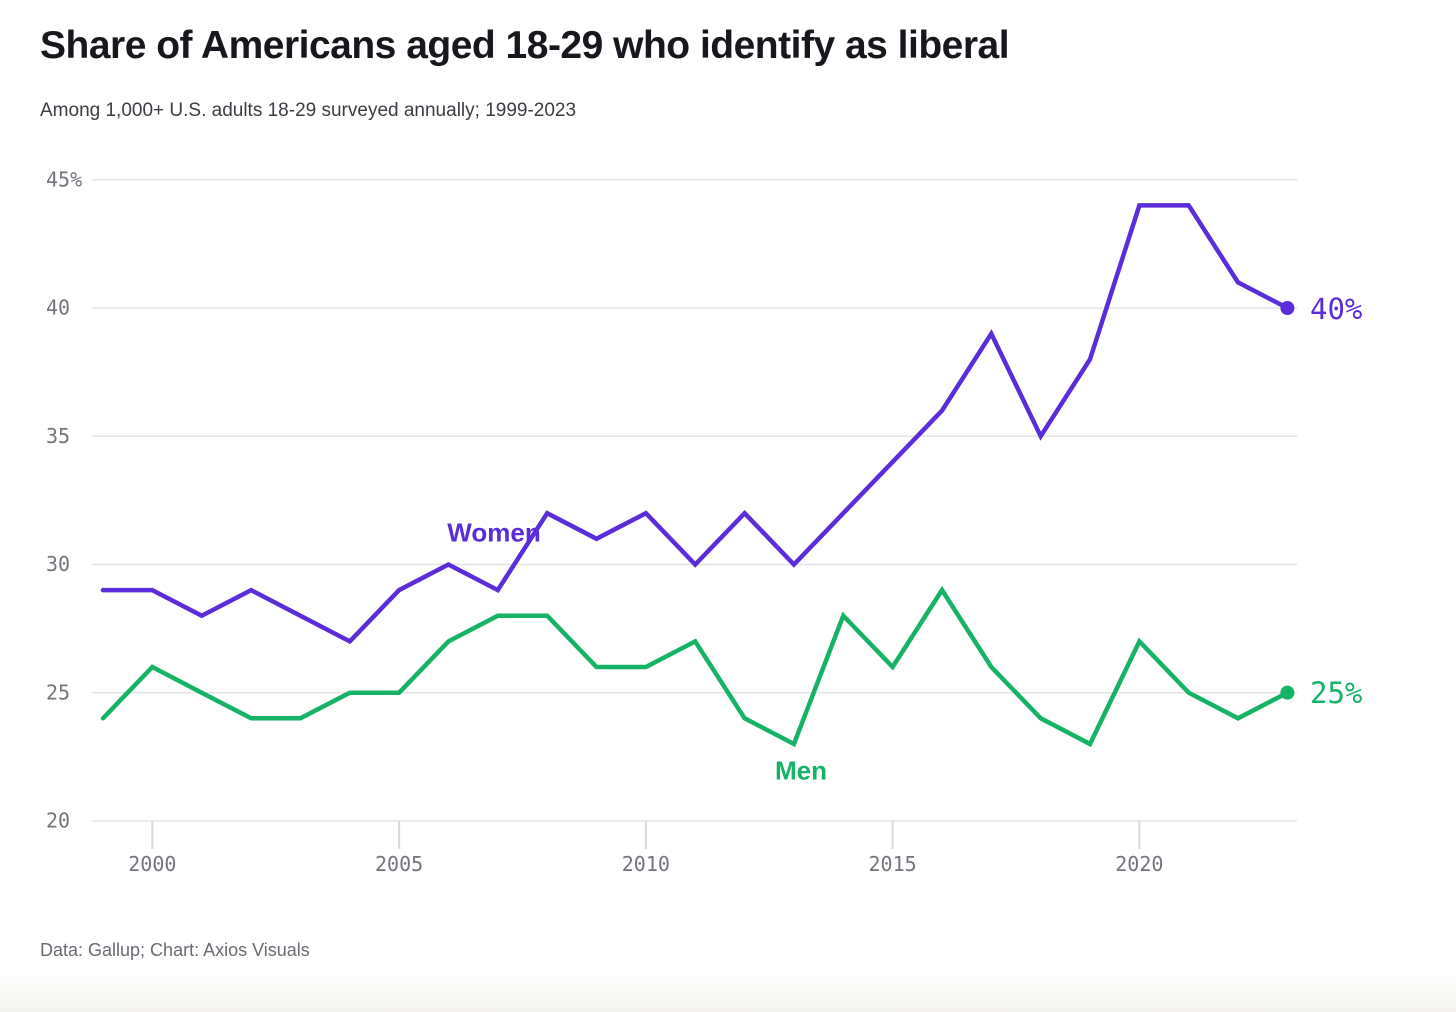  I want to click on x-tick-label: 2000, so click(152, 864).